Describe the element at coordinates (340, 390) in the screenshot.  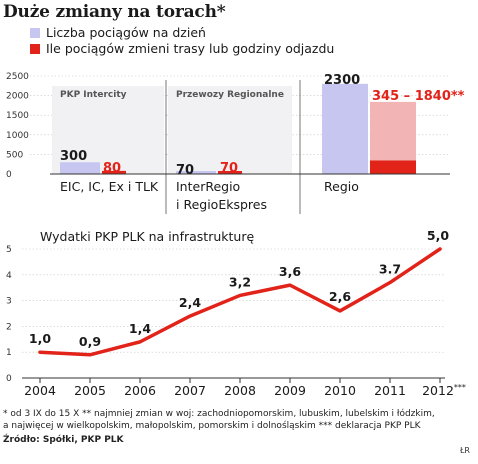
I see `line-x-tick-label: 2010` at that location.